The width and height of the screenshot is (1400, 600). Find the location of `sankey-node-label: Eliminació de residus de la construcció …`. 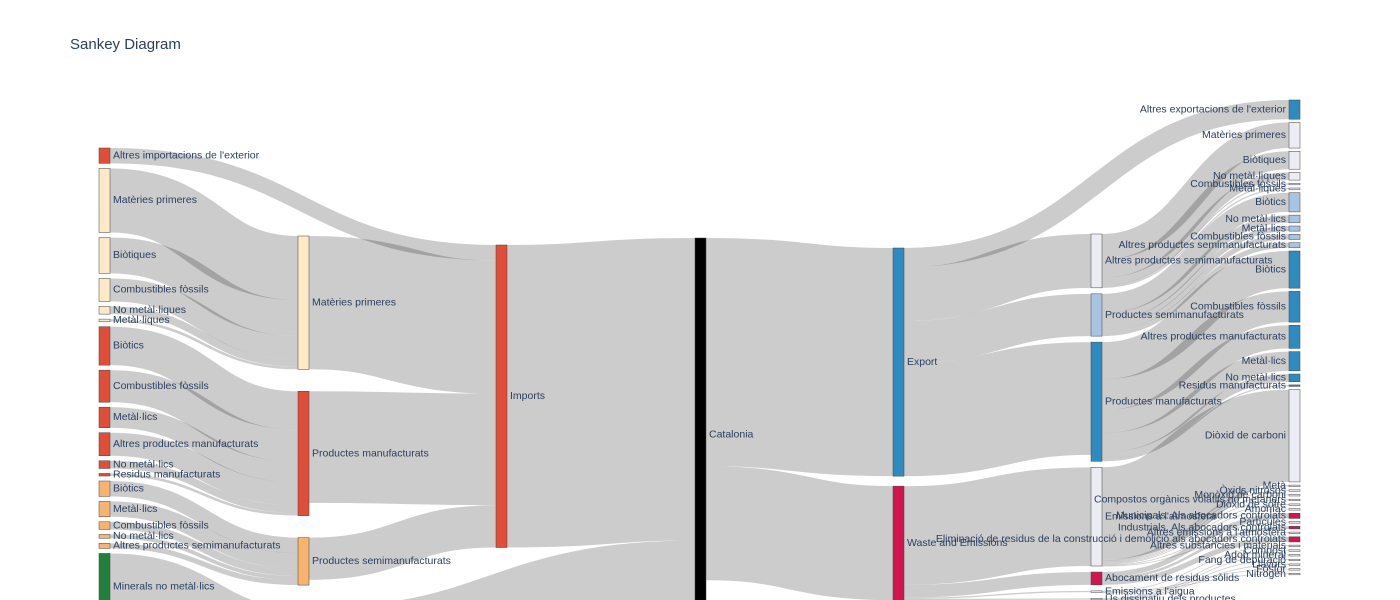

sankey-node-label: Eliminació de residus de la construcció … is located at coordinates (1111, 539).